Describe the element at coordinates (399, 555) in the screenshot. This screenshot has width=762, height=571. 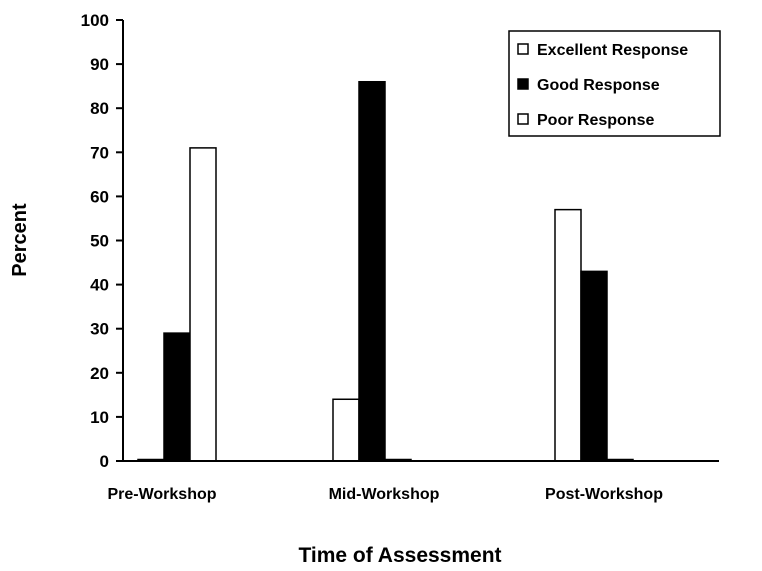
I see `x-axis-title: Time of Assessment` at that location.